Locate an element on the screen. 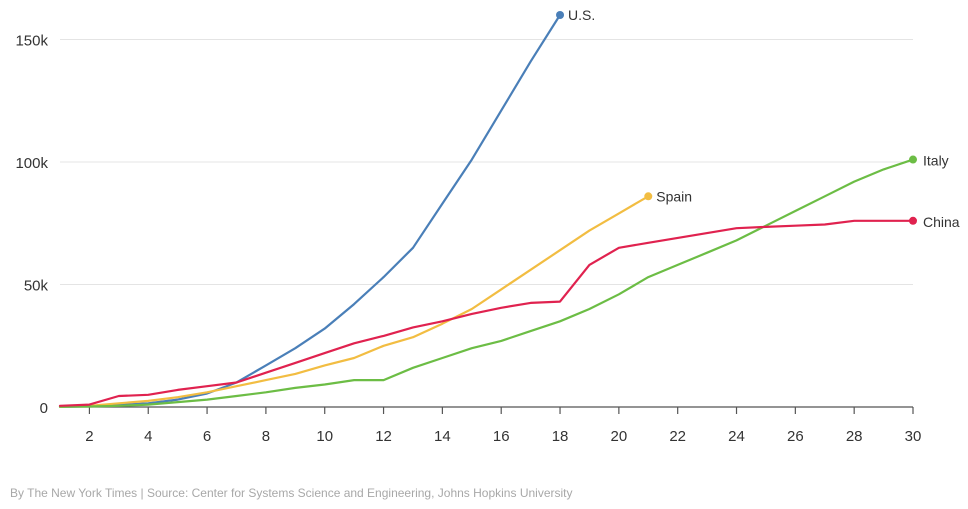 The width and height of the screenshot is (968, 509). x-tick-label: 10 is located at coordinates (324, 436).